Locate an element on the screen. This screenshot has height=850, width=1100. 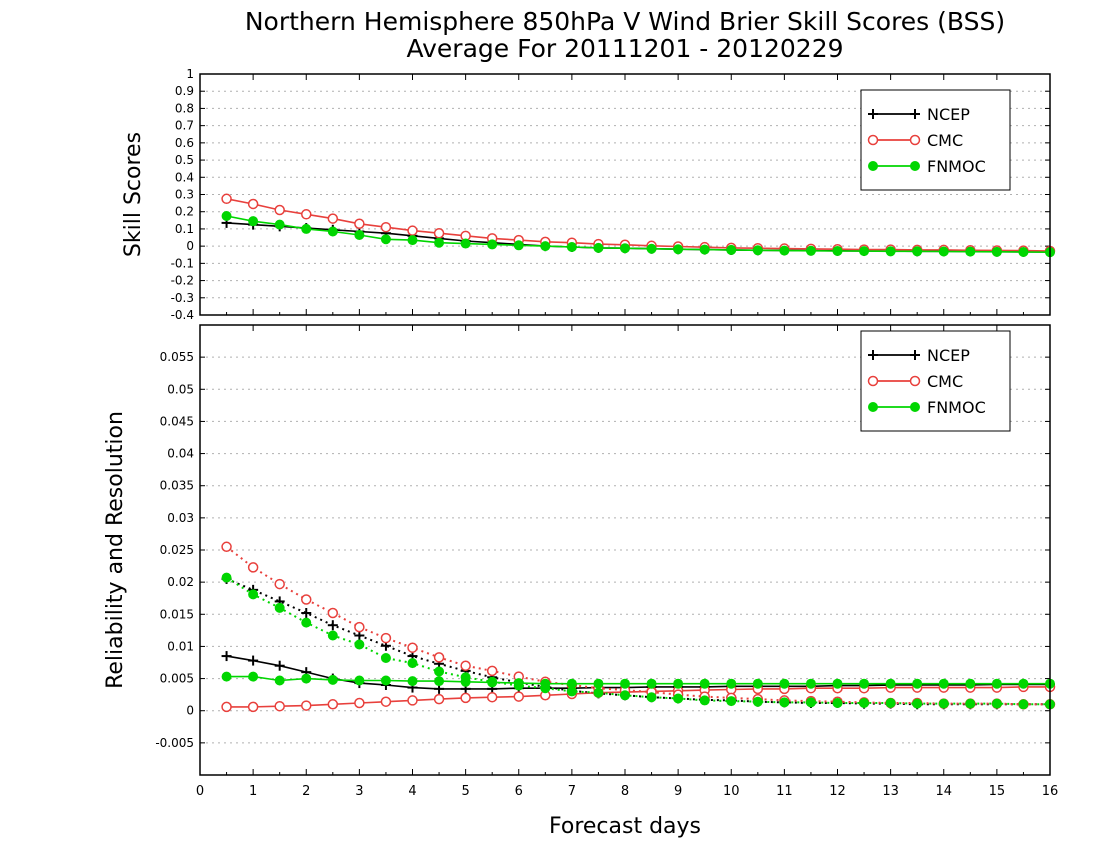
x-tick-label: 0 is located at coordinates (200, 791).